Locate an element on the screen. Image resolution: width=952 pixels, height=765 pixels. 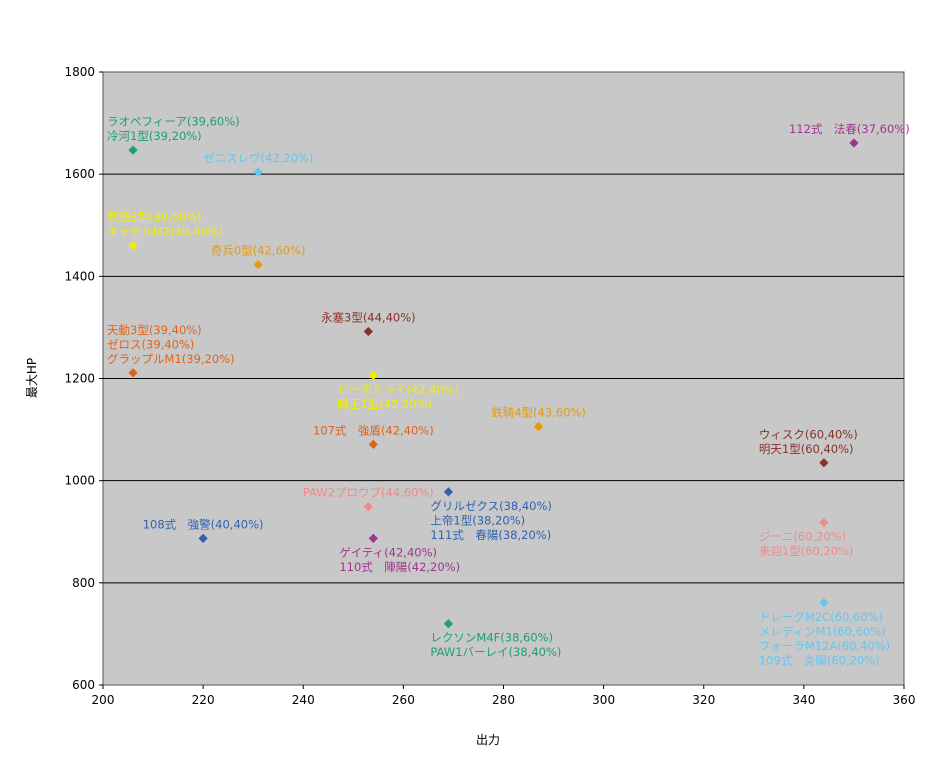
x-tick-label: 340 is located at coordinates (803, 700).